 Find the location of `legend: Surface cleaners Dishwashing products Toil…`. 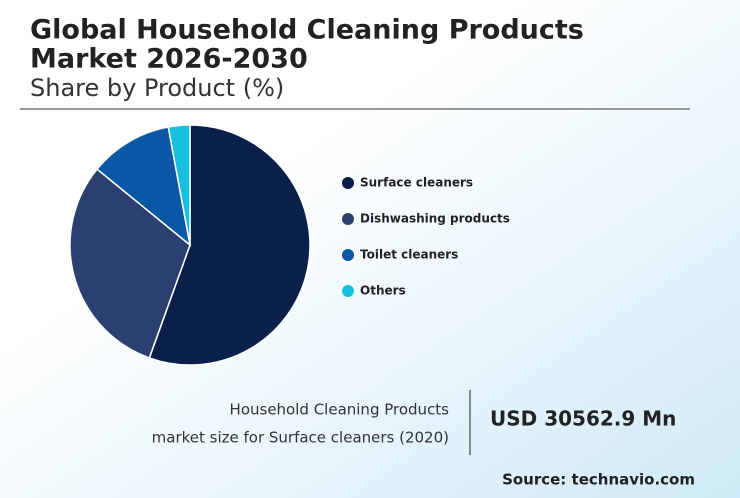

legend: Surface cleaners Dishwashing products Toil… is located at coordinates (426, 237).